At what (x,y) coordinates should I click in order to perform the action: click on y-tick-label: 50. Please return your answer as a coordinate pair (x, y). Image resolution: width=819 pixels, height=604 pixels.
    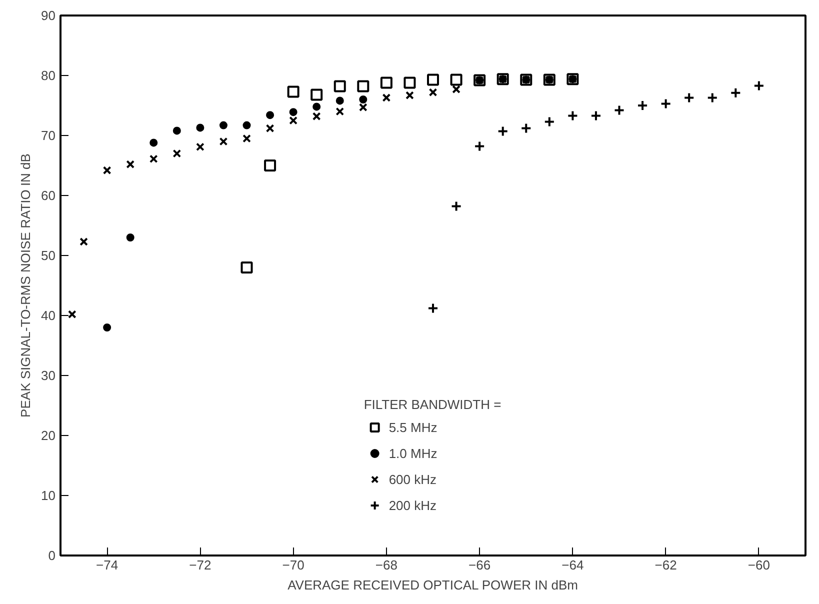
    Looking at the image, I should click on (48, 255).